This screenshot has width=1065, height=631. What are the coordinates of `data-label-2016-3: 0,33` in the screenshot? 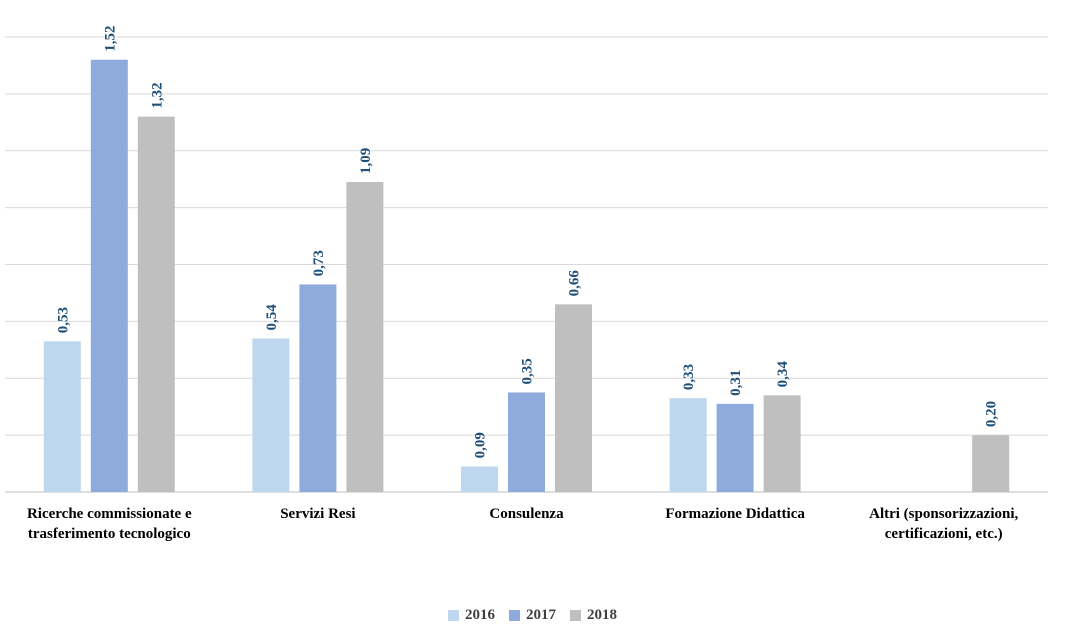 It's located at (689, 377).